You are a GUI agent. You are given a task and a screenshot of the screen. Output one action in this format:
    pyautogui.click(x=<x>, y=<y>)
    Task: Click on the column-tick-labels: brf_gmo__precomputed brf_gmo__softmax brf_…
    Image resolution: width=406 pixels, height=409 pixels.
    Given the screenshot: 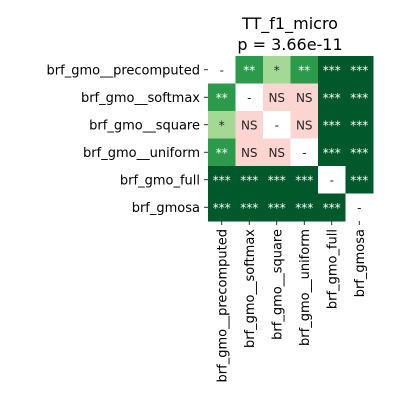 What is the action you would take?
    pyautogui.click(x=291, y=301)
    